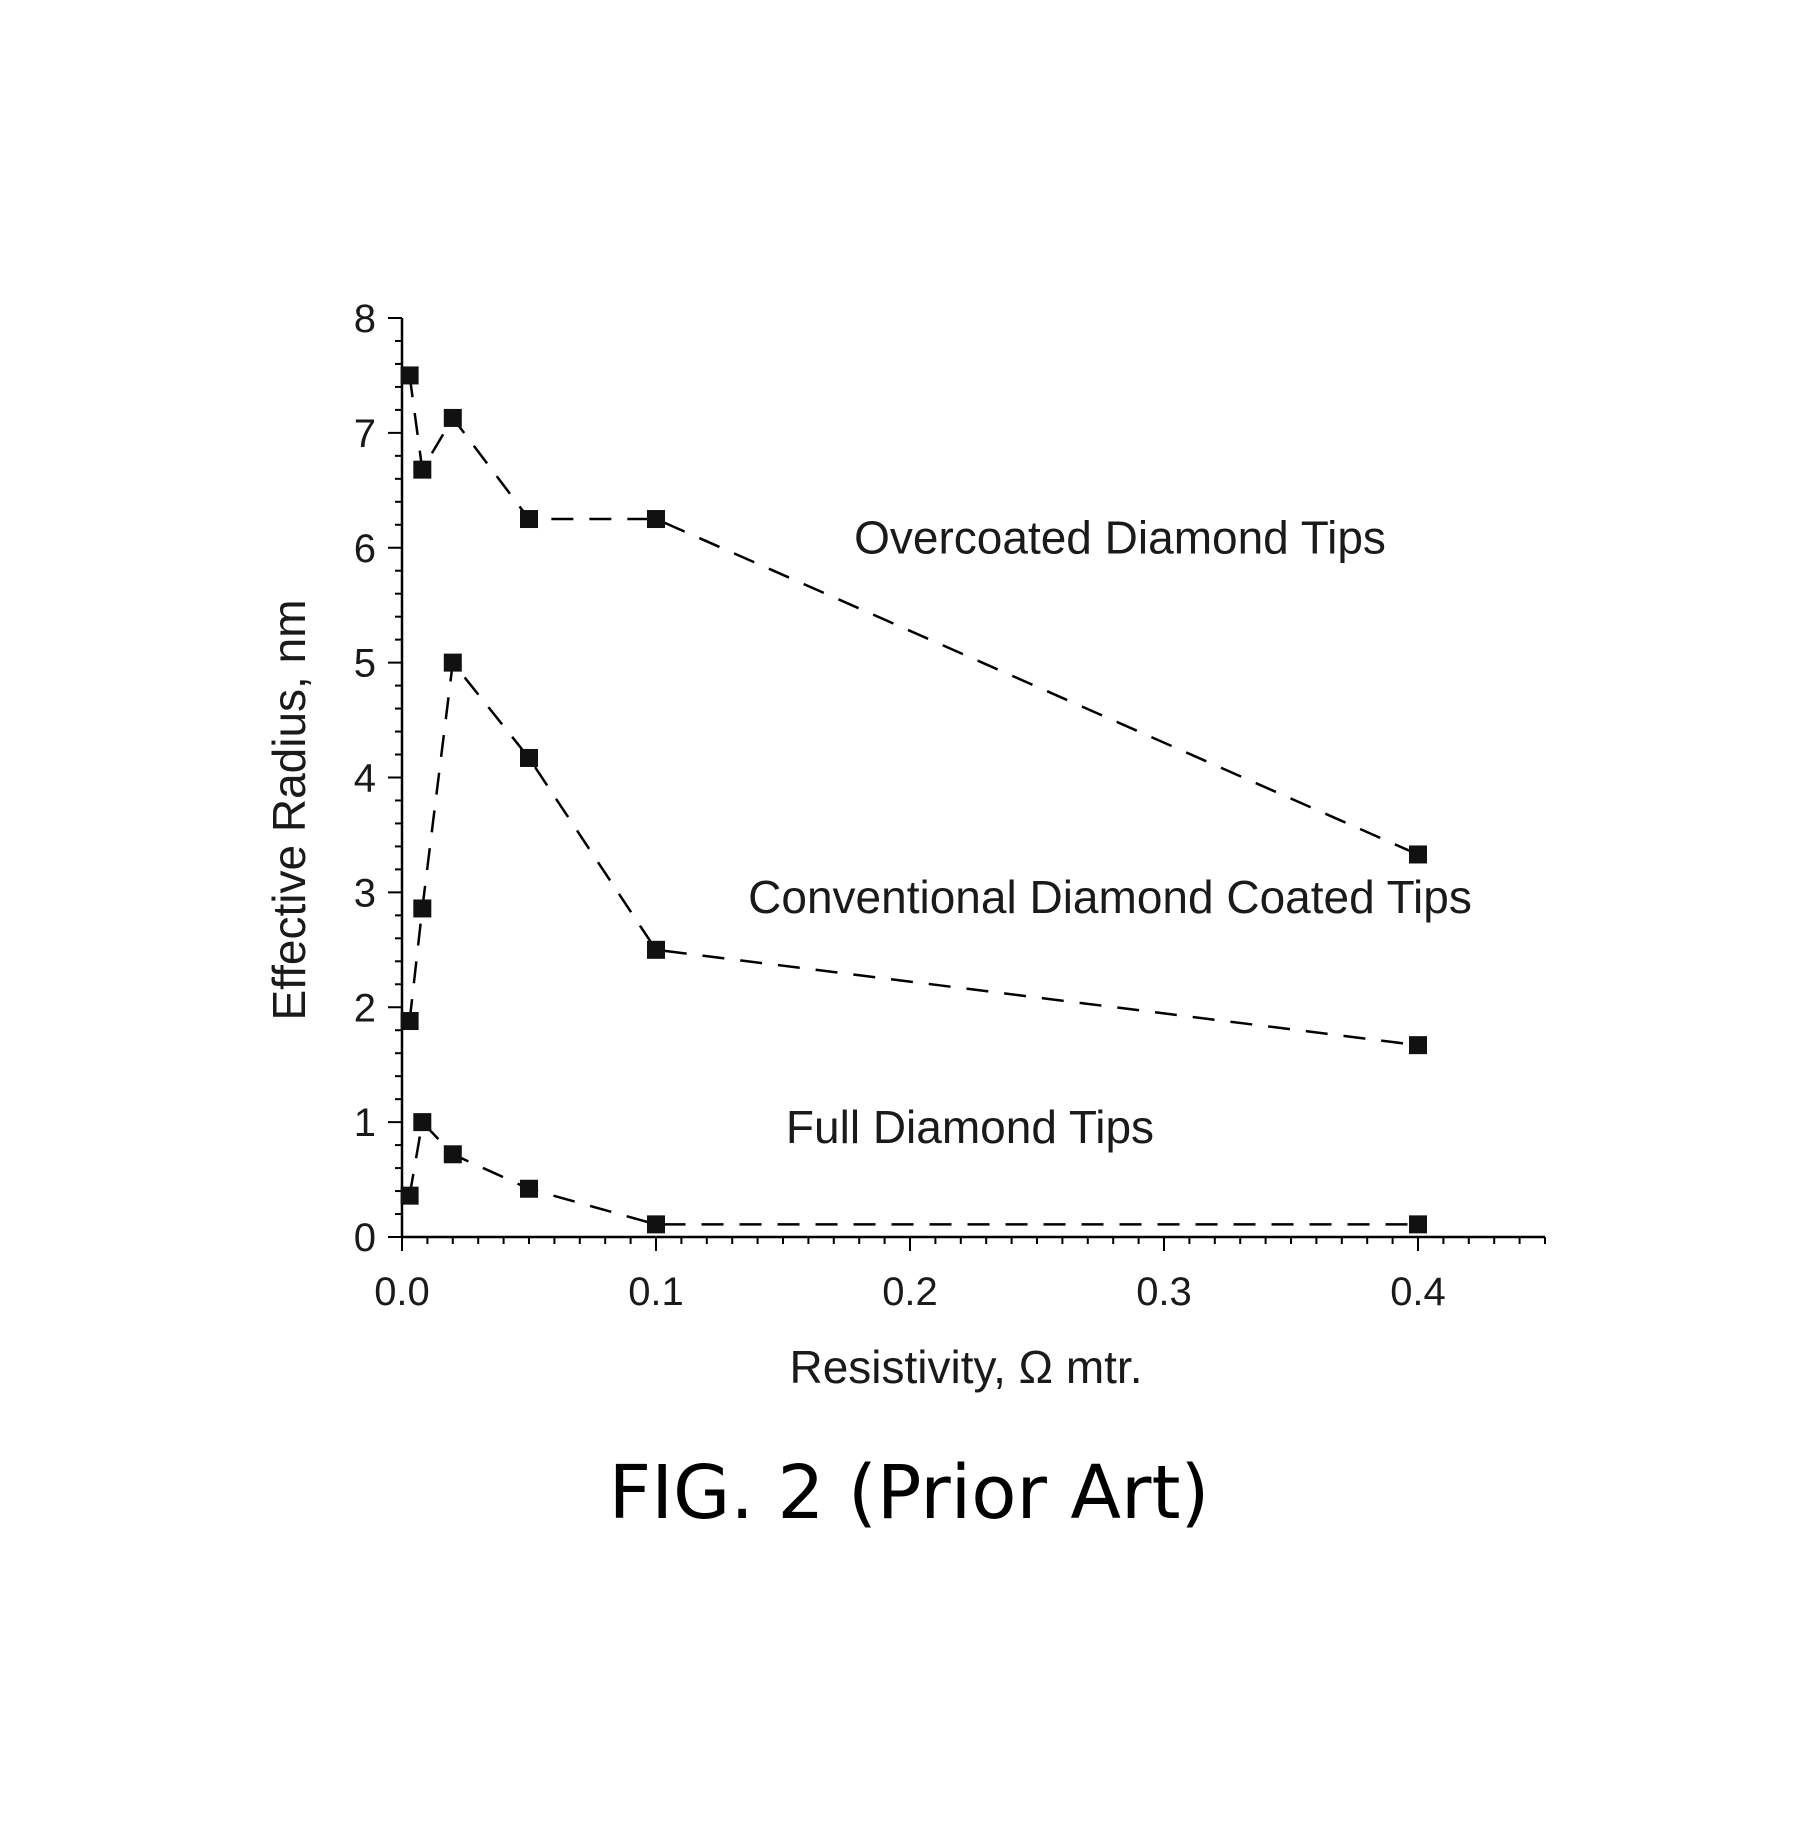  I want to click on x-tick-label: 0.2, so click(910, 1292).